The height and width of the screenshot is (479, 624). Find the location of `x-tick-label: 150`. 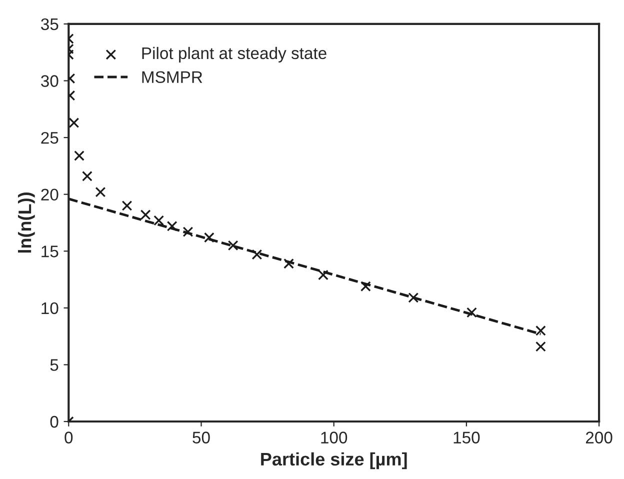

x-tick-label: 150 is located at coordinates (467, 438).